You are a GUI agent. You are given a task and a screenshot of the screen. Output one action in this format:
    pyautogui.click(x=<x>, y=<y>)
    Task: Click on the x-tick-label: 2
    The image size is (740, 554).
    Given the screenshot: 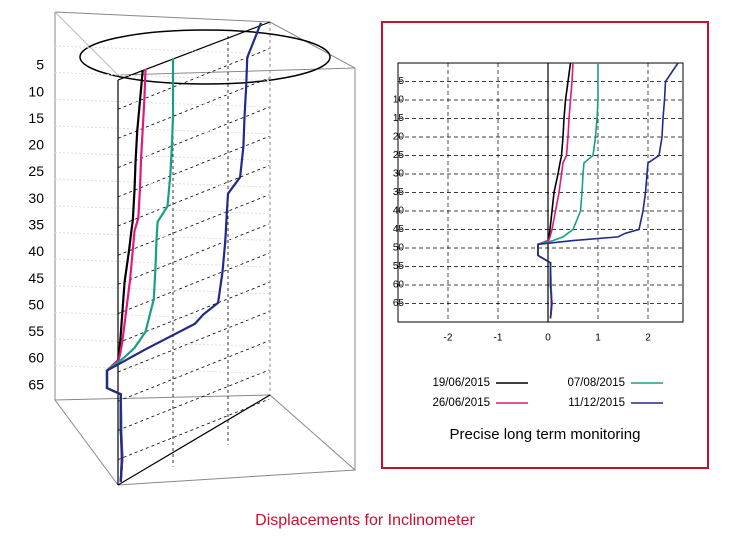 What is the action you would take?
    pyautogui.click(x=648, y=338)
    